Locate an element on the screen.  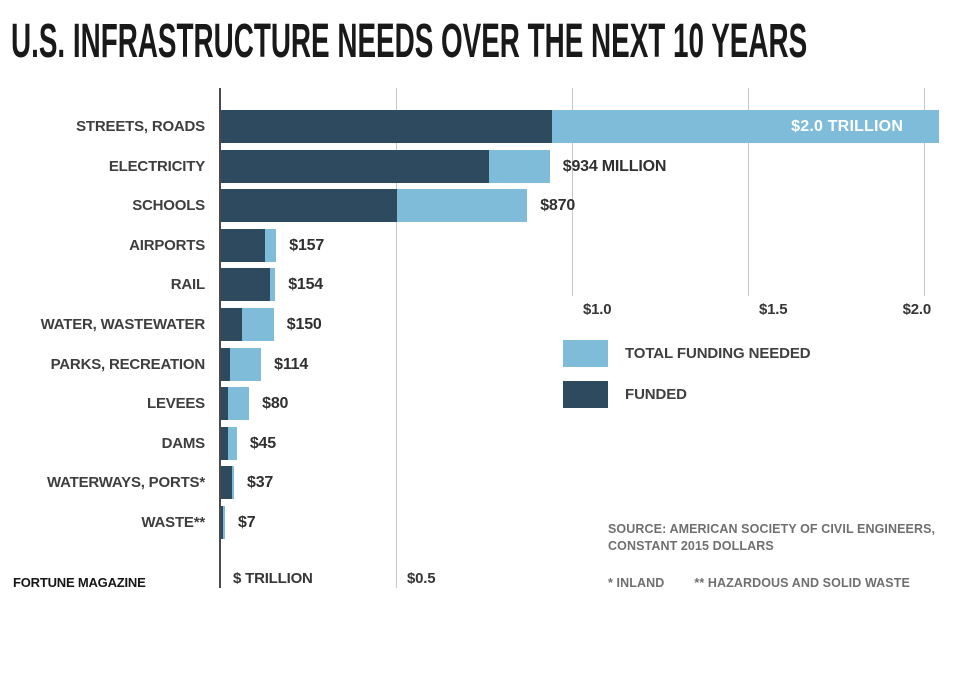
footnotes: * INLAND ** HAZARDOUS AND SOLID WASTE is located at coordinates (759, 583).